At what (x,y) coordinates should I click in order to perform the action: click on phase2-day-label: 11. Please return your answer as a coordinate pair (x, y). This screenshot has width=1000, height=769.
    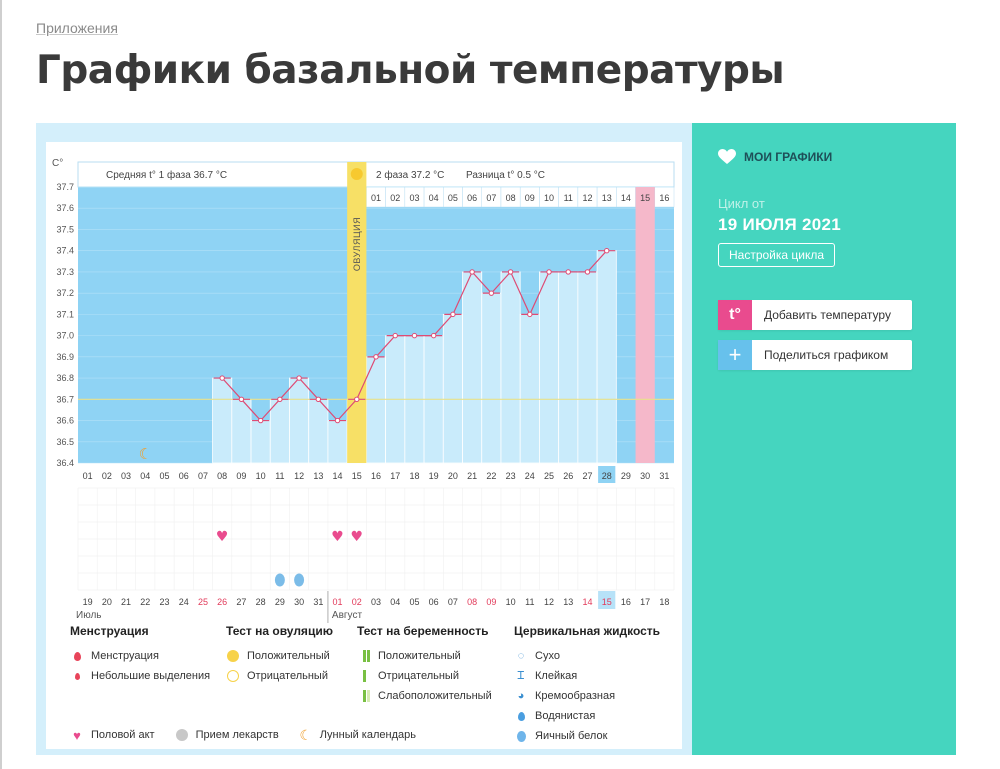
    Looking at the image, I should click on (568, 198).